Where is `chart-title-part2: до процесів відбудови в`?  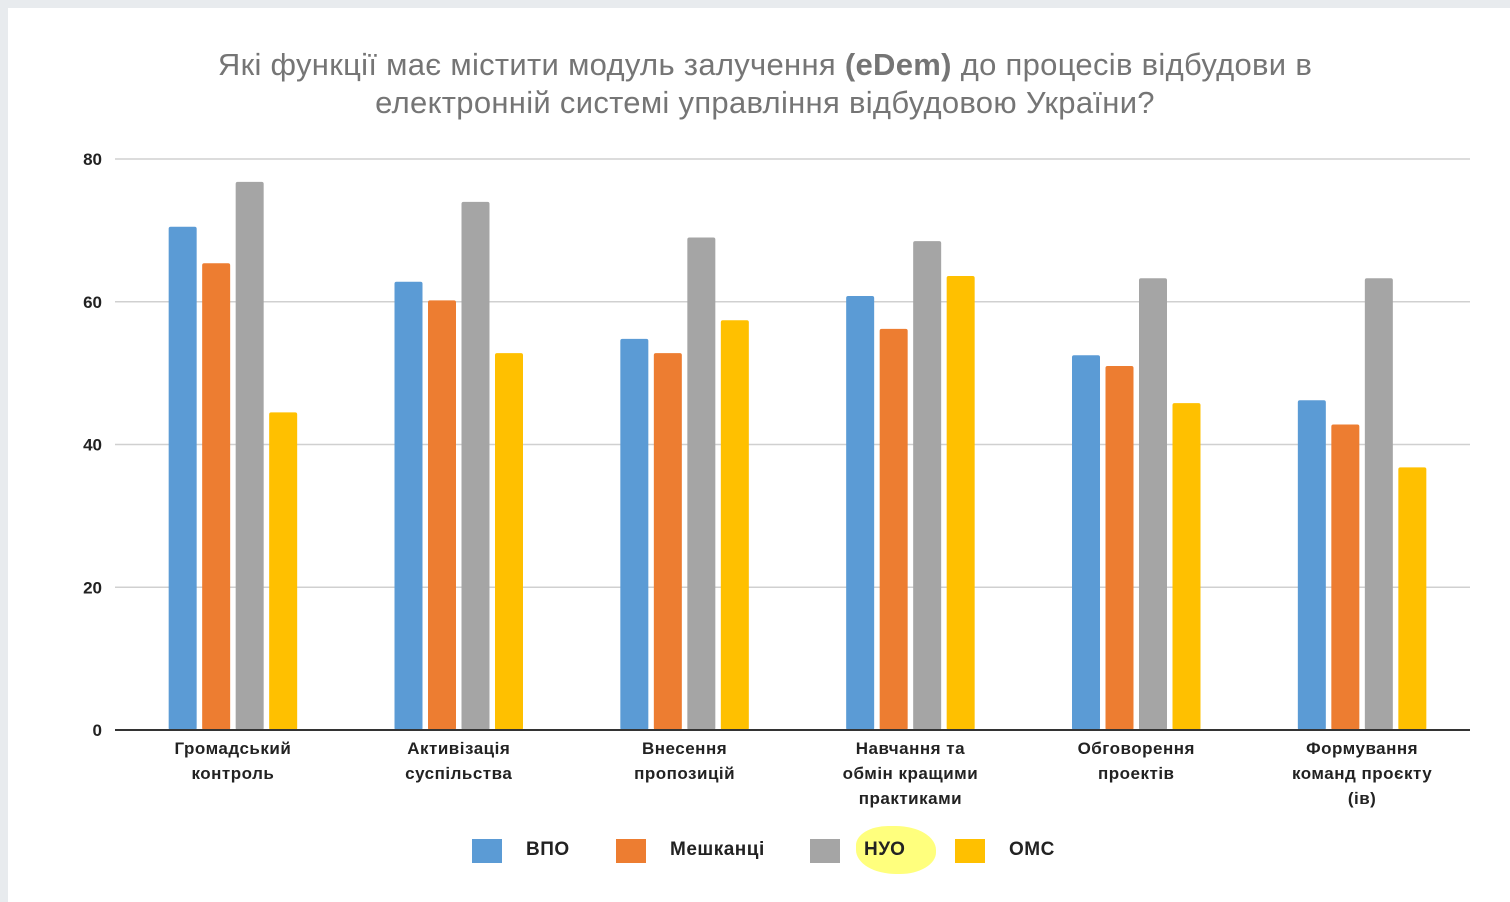
chart-title-part2: до процесів відбудови в is located at coordinates (1132, 64).